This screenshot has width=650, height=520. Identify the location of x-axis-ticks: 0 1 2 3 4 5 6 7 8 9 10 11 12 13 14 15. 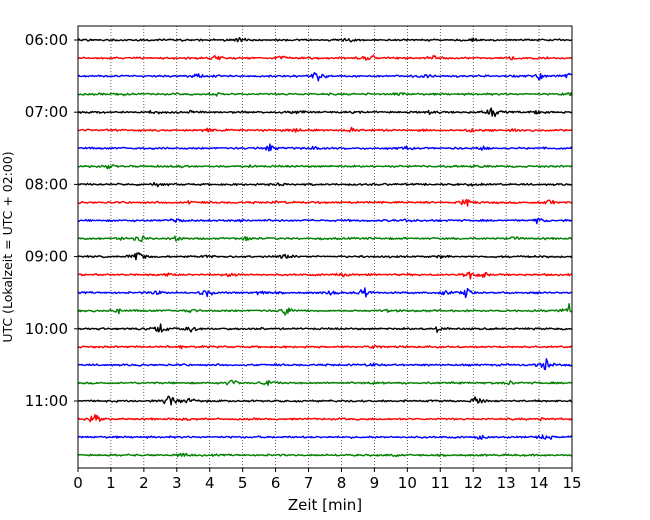
(327, 480).